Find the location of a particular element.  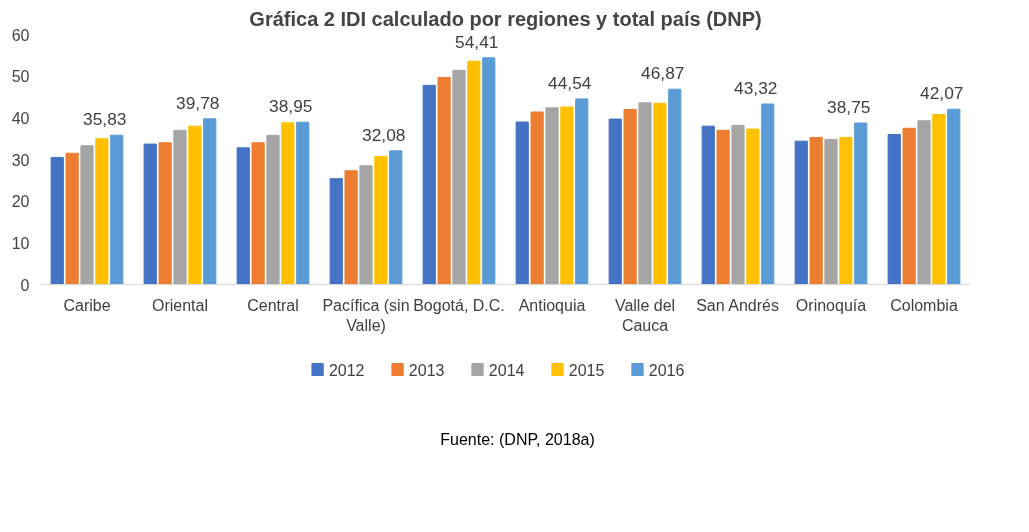

data-label: 38,75 is located at coordinates (849, 107).